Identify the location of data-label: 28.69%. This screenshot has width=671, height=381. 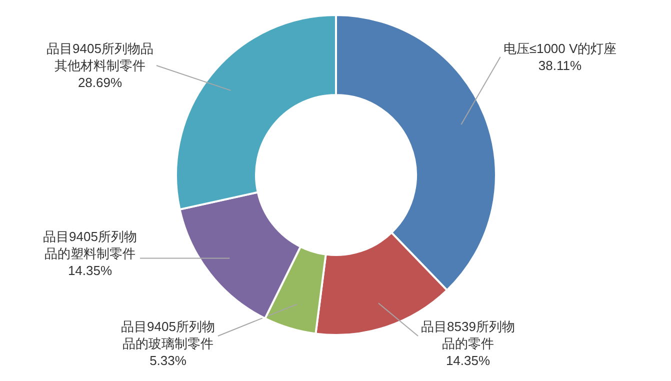
(100, 82).